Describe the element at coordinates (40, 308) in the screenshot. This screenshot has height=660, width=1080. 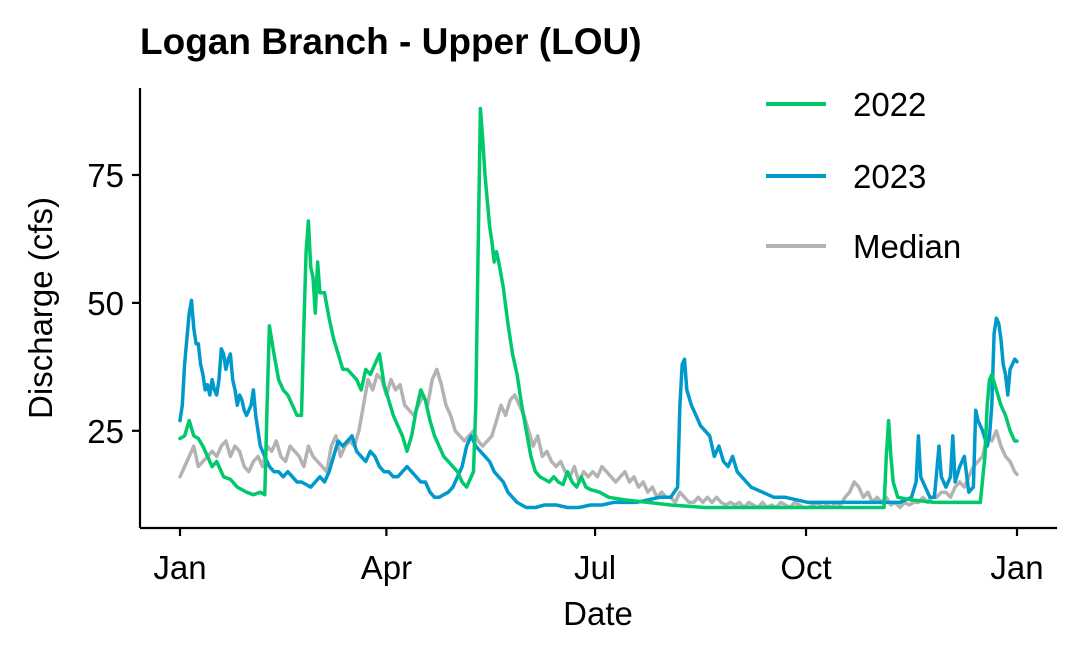
I see `y-axis-title: Discharge (cfs)` at that location.